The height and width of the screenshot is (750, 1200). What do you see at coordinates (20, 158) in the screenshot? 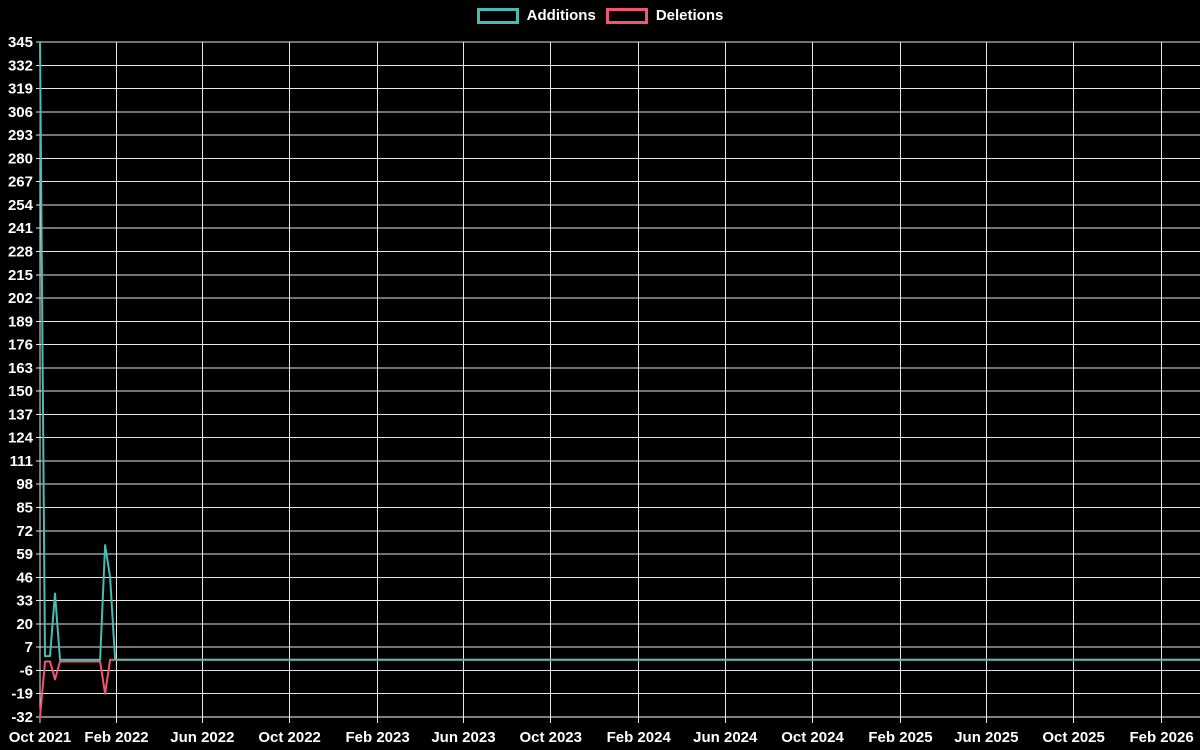
I see `y-tick-label: 280` at bounding box center [20, 158].